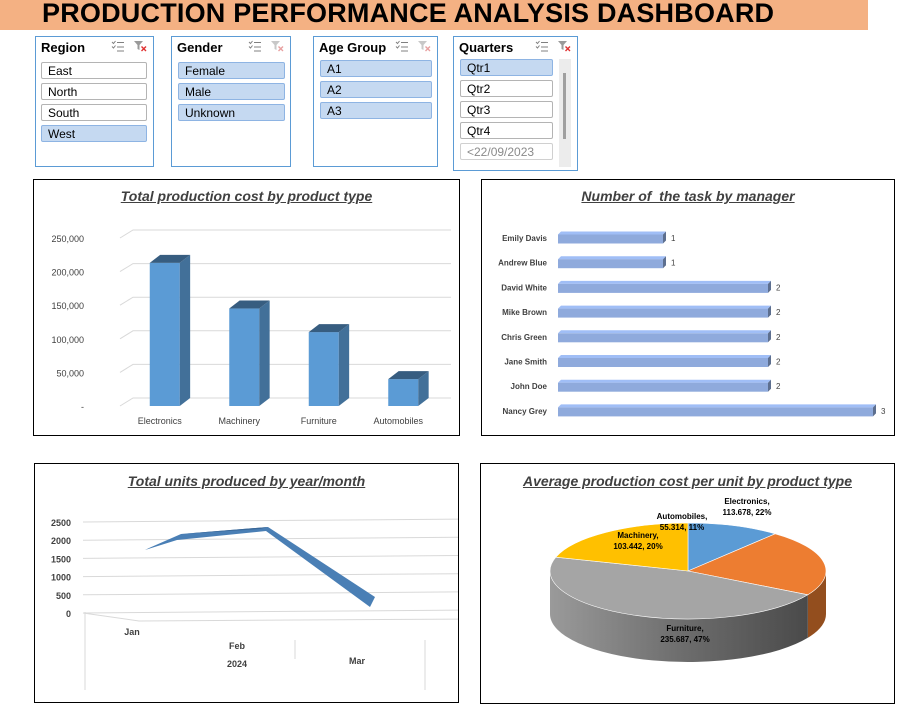  Describe the element at coordinates (70, 373) in the screenshot. I see `y-tick-label: 50,000` at that location.